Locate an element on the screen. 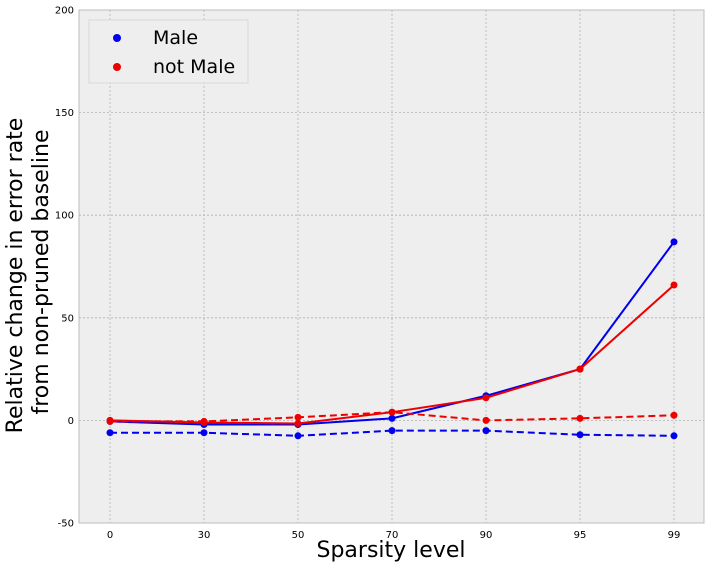 This screenshot has height=567, width=710. x-tick-label: 70 is located at coordinates (392, 535).